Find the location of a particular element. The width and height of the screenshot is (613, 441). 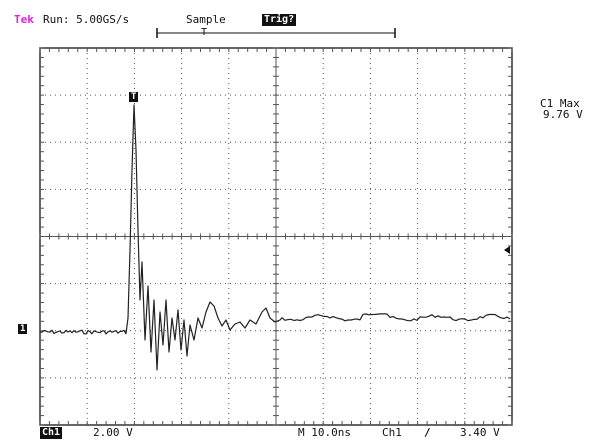

vertical-scale: 2.00 V is located at coordinates (113, 432).